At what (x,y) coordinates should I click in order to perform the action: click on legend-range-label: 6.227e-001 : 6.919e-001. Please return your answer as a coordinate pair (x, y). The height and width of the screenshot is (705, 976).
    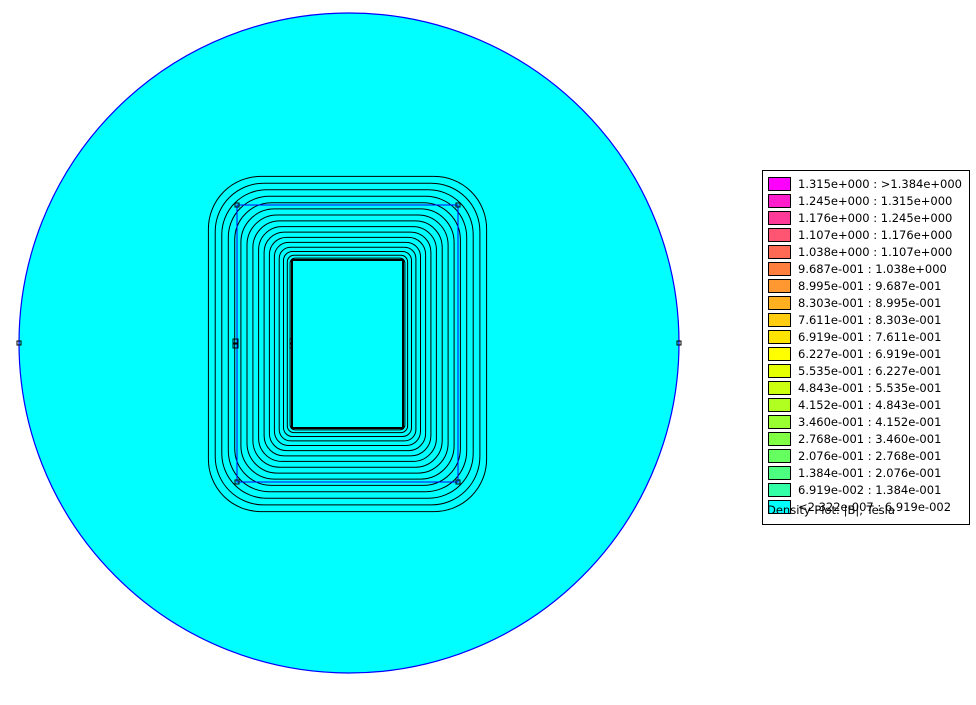
    Looking at the image, I should click on (870, 354).